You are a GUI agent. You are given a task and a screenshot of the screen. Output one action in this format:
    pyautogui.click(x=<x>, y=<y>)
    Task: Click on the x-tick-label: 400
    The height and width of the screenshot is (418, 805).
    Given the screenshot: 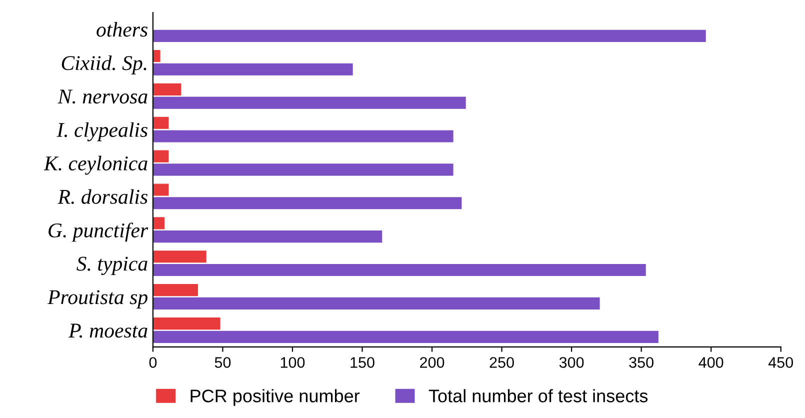 What is the action you would take?
    pyautogui.click(x=711, y=362)
    